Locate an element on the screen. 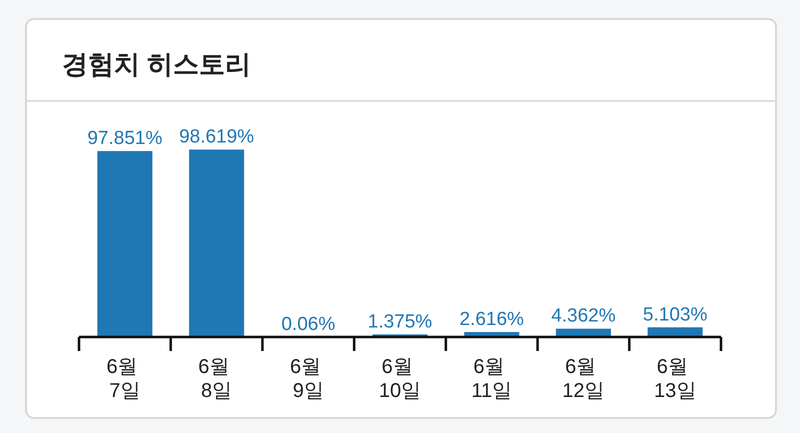 This screenshot has width=800, height=433. data-label: 98.619% is located at coordinates (216, 137).